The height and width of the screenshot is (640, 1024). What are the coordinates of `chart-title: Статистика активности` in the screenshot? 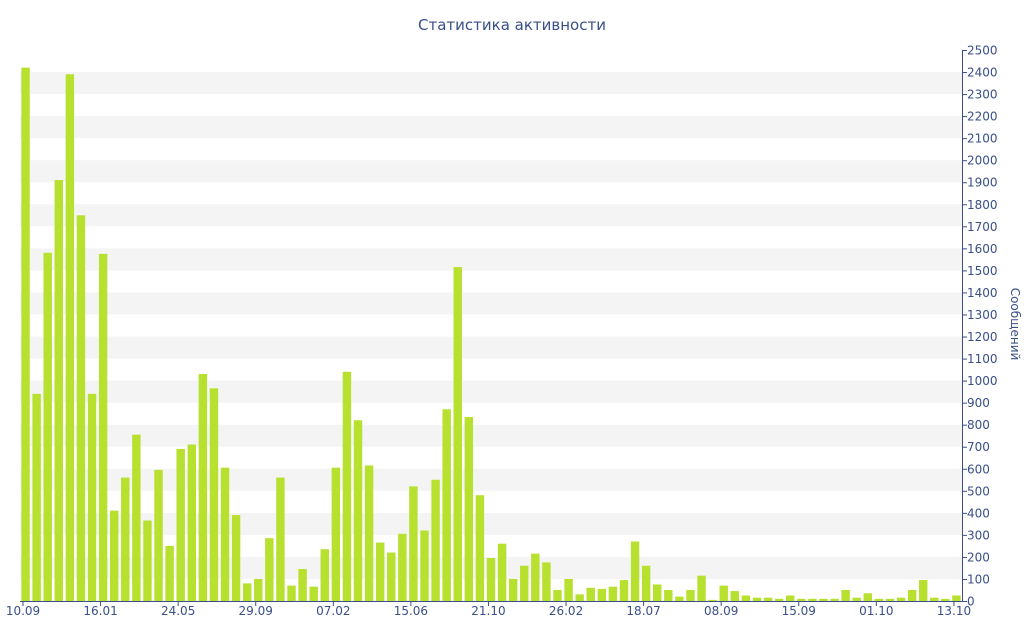 It's located at (512, 25).